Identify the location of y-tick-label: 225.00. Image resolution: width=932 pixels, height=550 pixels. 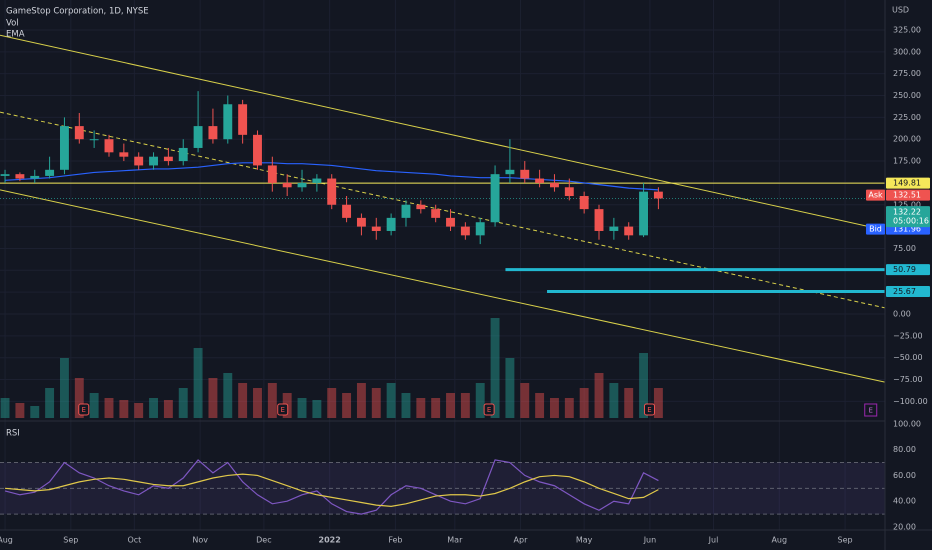
(907, 117).